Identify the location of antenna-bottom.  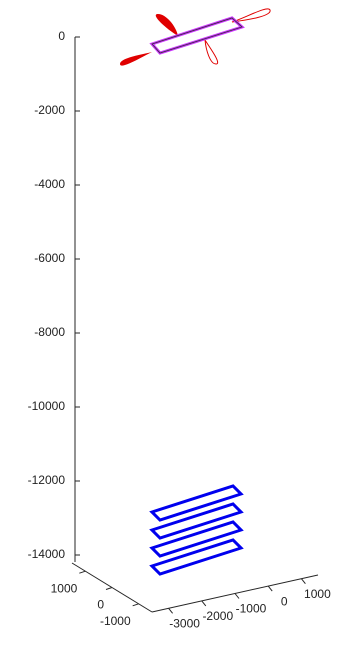
(196, 530).